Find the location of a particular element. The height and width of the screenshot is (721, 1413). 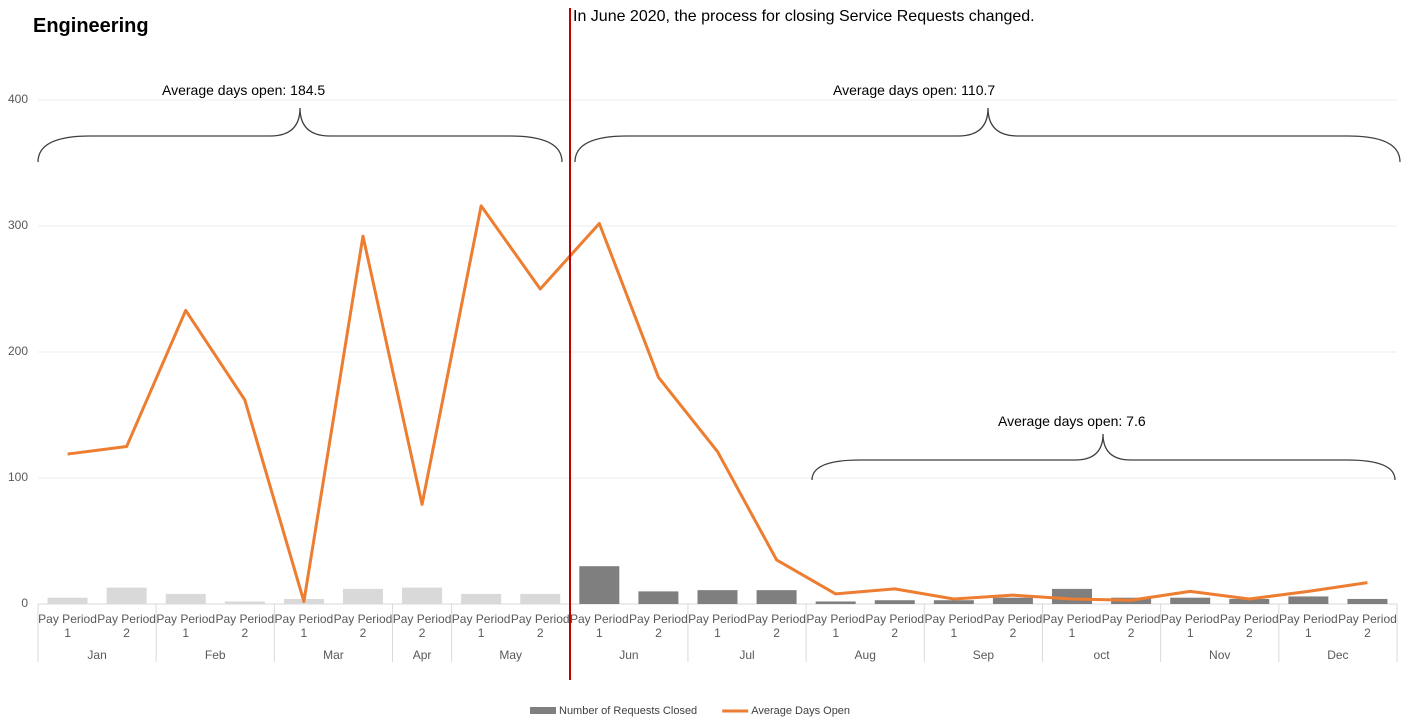

y-tick-label: 300 is located at coordinates (18, 225).